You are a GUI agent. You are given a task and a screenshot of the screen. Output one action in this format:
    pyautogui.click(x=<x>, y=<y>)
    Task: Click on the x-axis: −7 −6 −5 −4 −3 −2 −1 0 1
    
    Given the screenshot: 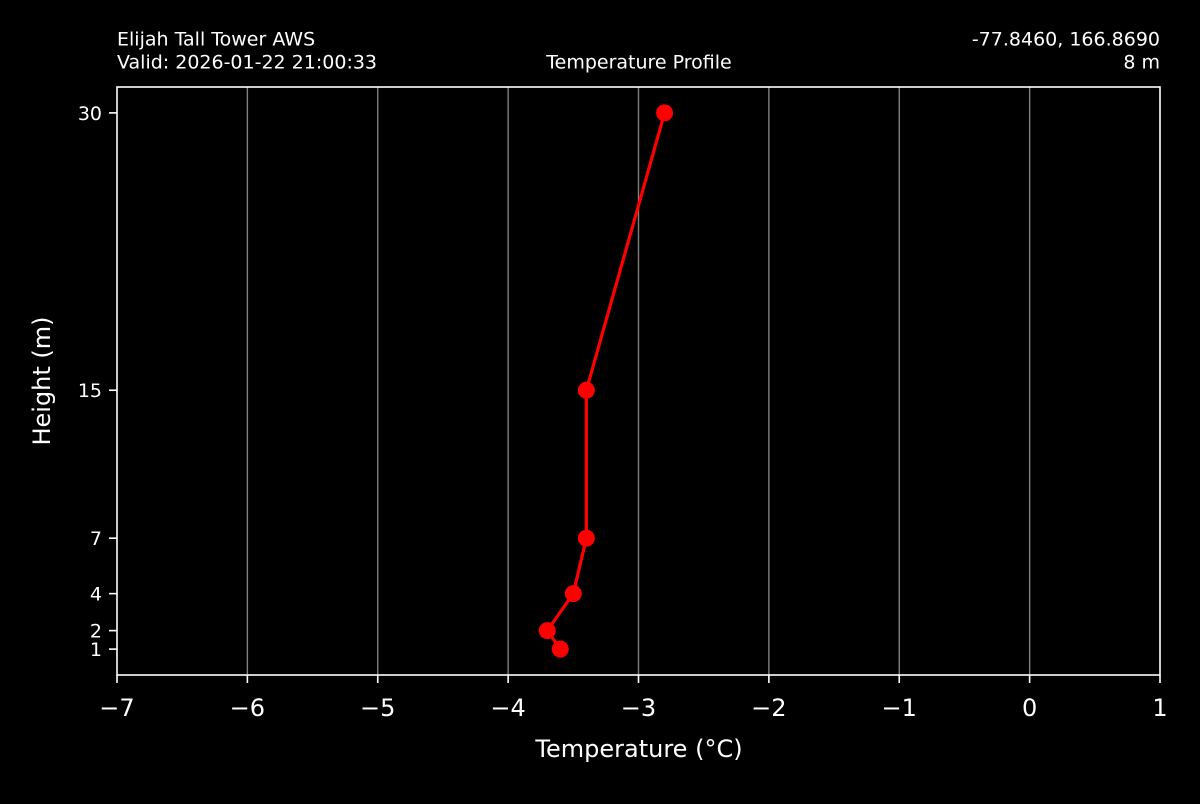 What is the action you would take?
    pyautogui.click(x=633, y=698)
    